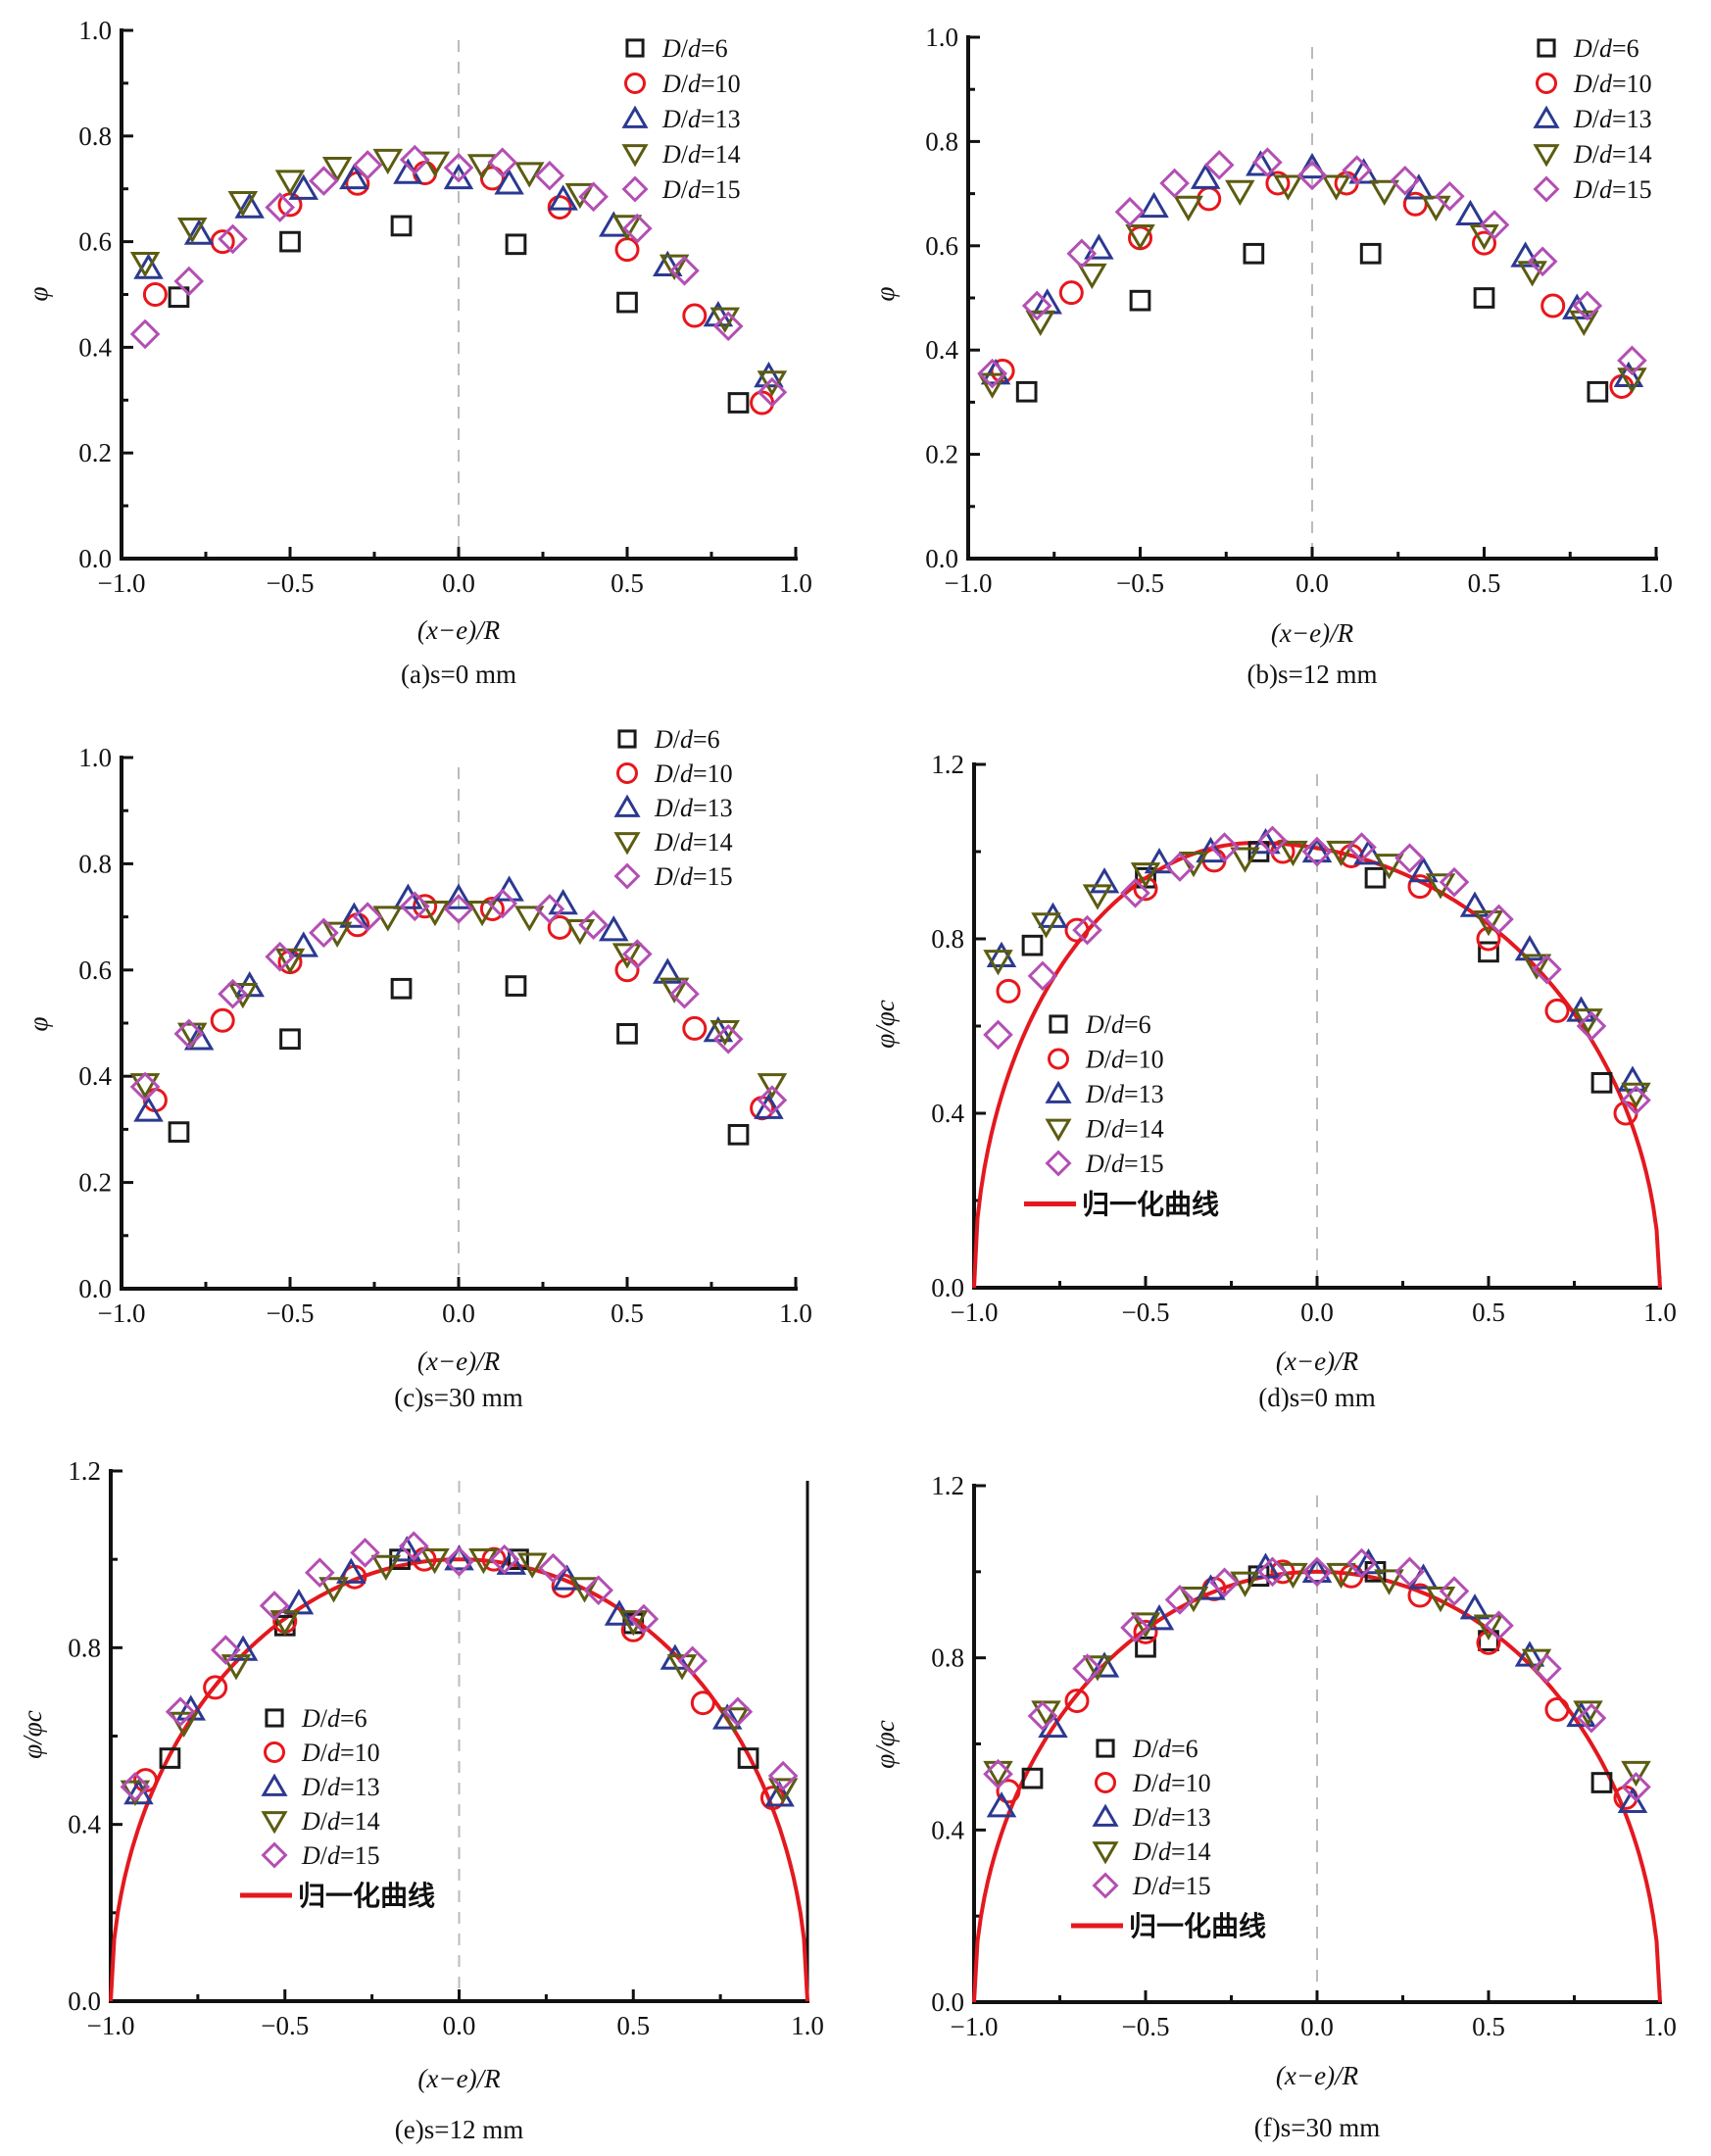  What do you see at coordinates (458, 276) in the screenshot?
I see `series-dd15` at bounding box center [458, 276].